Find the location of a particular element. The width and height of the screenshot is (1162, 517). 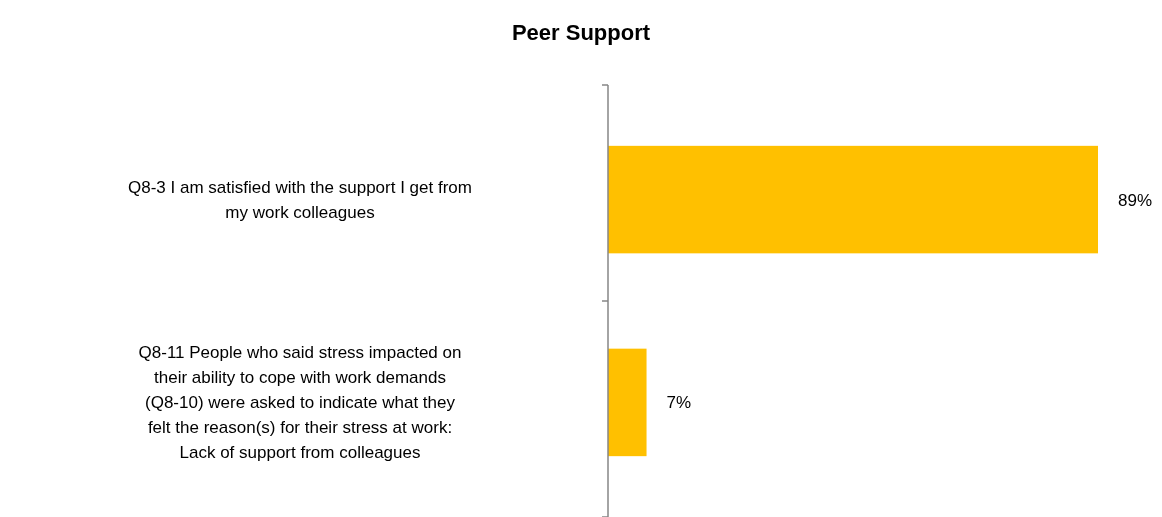

y-tick-label: Q8-11 People who said stress impacted on their ability to cope with work demands (Q8-10) were asked to indicate what they felt the reason(s) for their stress at work: Lack of support from colleagues is located at coordinates (300, 403).